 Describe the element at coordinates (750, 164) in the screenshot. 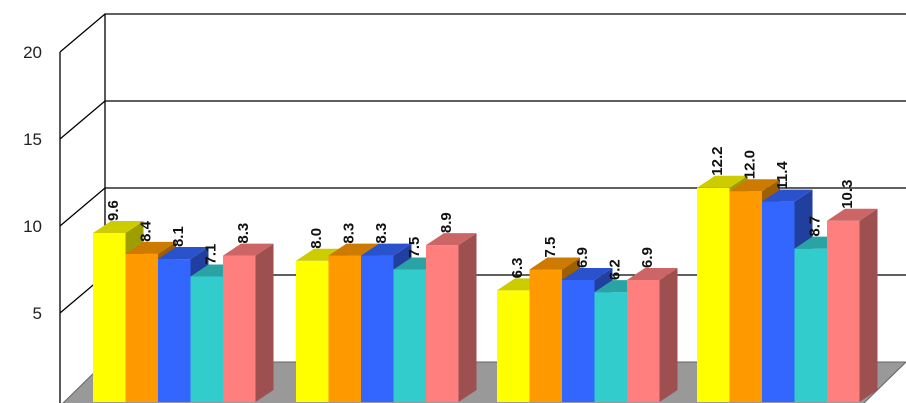

I see `data-label: 12.0` at that location.